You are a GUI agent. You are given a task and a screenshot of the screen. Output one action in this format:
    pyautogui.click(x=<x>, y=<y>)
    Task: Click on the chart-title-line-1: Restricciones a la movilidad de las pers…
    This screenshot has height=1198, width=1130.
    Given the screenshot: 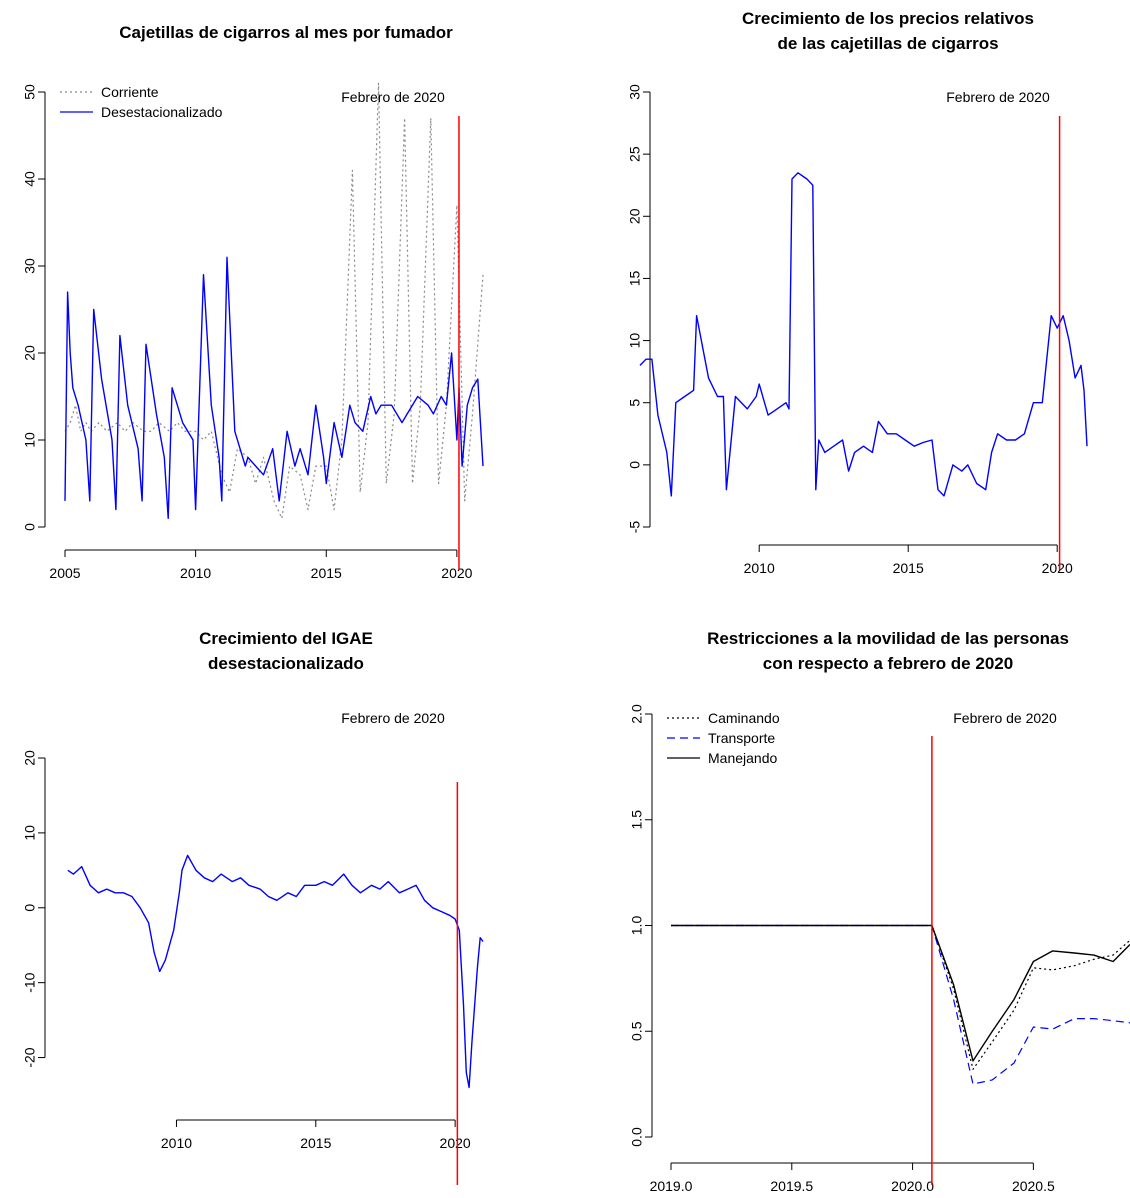 What is the action you would take?
    pyautogui.click(x=888, y=638)
    